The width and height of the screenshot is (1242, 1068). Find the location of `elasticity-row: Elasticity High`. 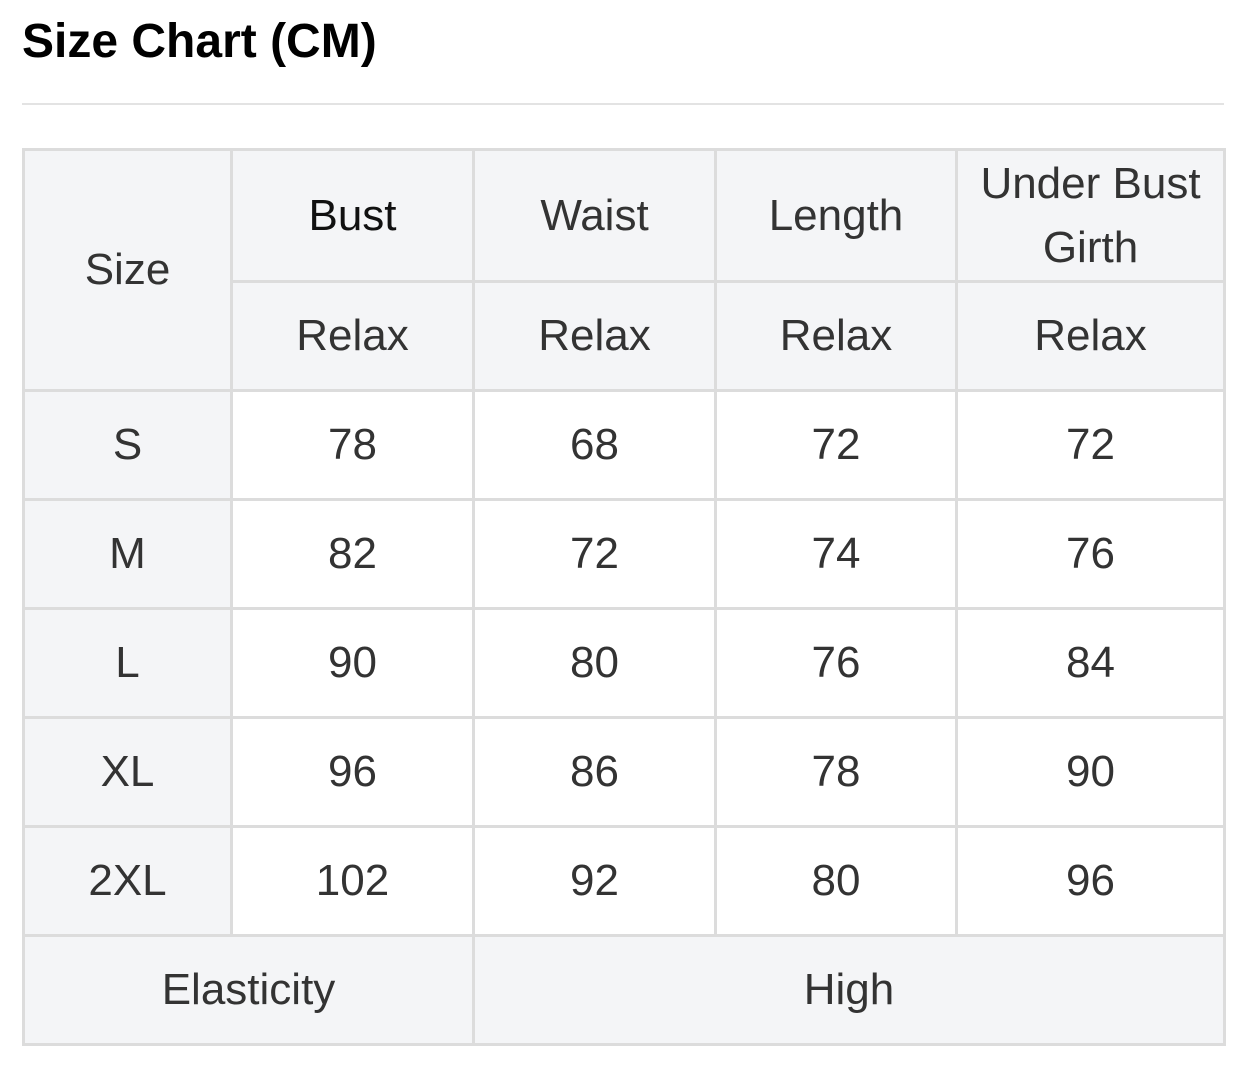

elasticity-row: Elasticity High is located at coordinates (624, 990).